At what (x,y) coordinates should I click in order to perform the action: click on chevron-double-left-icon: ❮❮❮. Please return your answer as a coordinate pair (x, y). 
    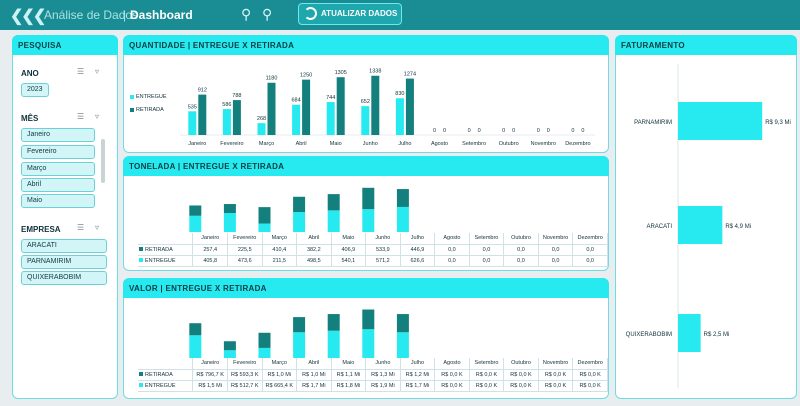
    Looking at the image, I should click on (28, 16).